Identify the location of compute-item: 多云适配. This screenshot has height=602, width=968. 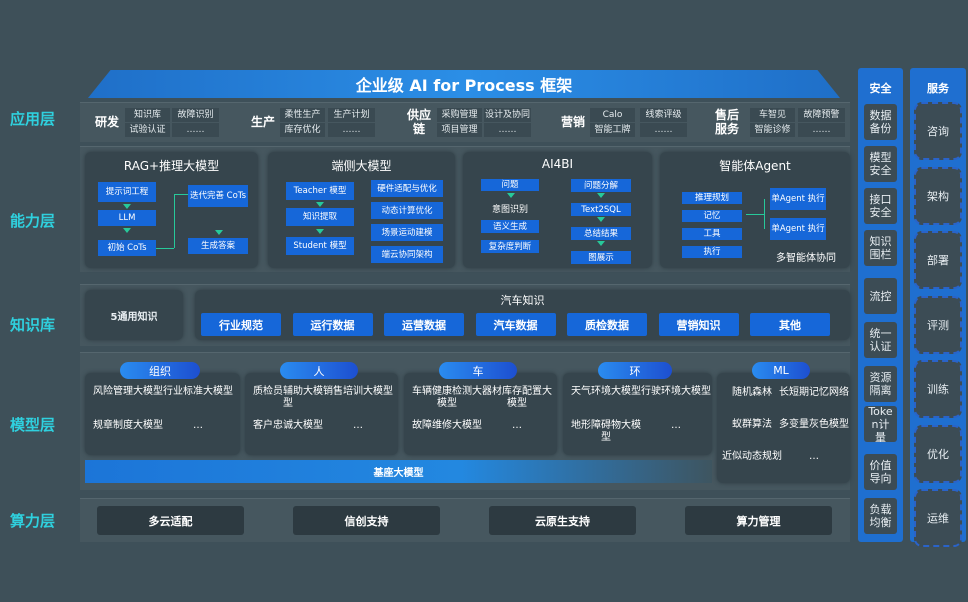
(170, 520).